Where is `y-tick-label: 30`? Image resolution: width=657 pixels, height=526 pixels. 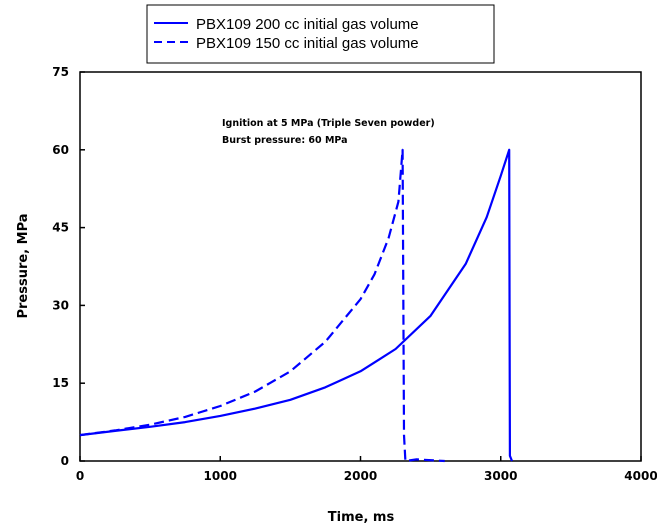 y-tick-label: 30 is located at coordinates (60, 305).